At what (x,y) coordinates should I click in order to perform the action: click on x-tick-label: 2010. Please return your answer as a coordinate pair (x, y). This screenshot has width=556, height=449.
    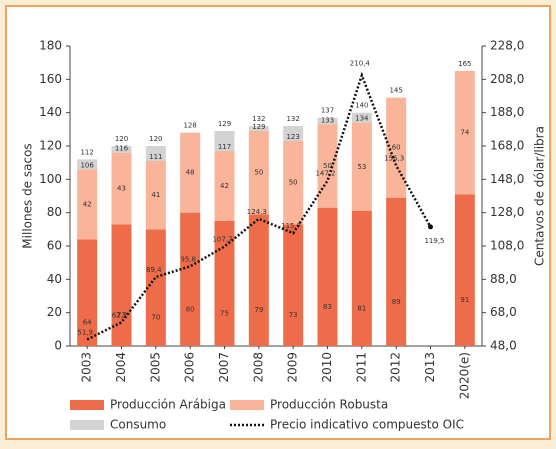
    Looking at the image, I should click on (327, 367).